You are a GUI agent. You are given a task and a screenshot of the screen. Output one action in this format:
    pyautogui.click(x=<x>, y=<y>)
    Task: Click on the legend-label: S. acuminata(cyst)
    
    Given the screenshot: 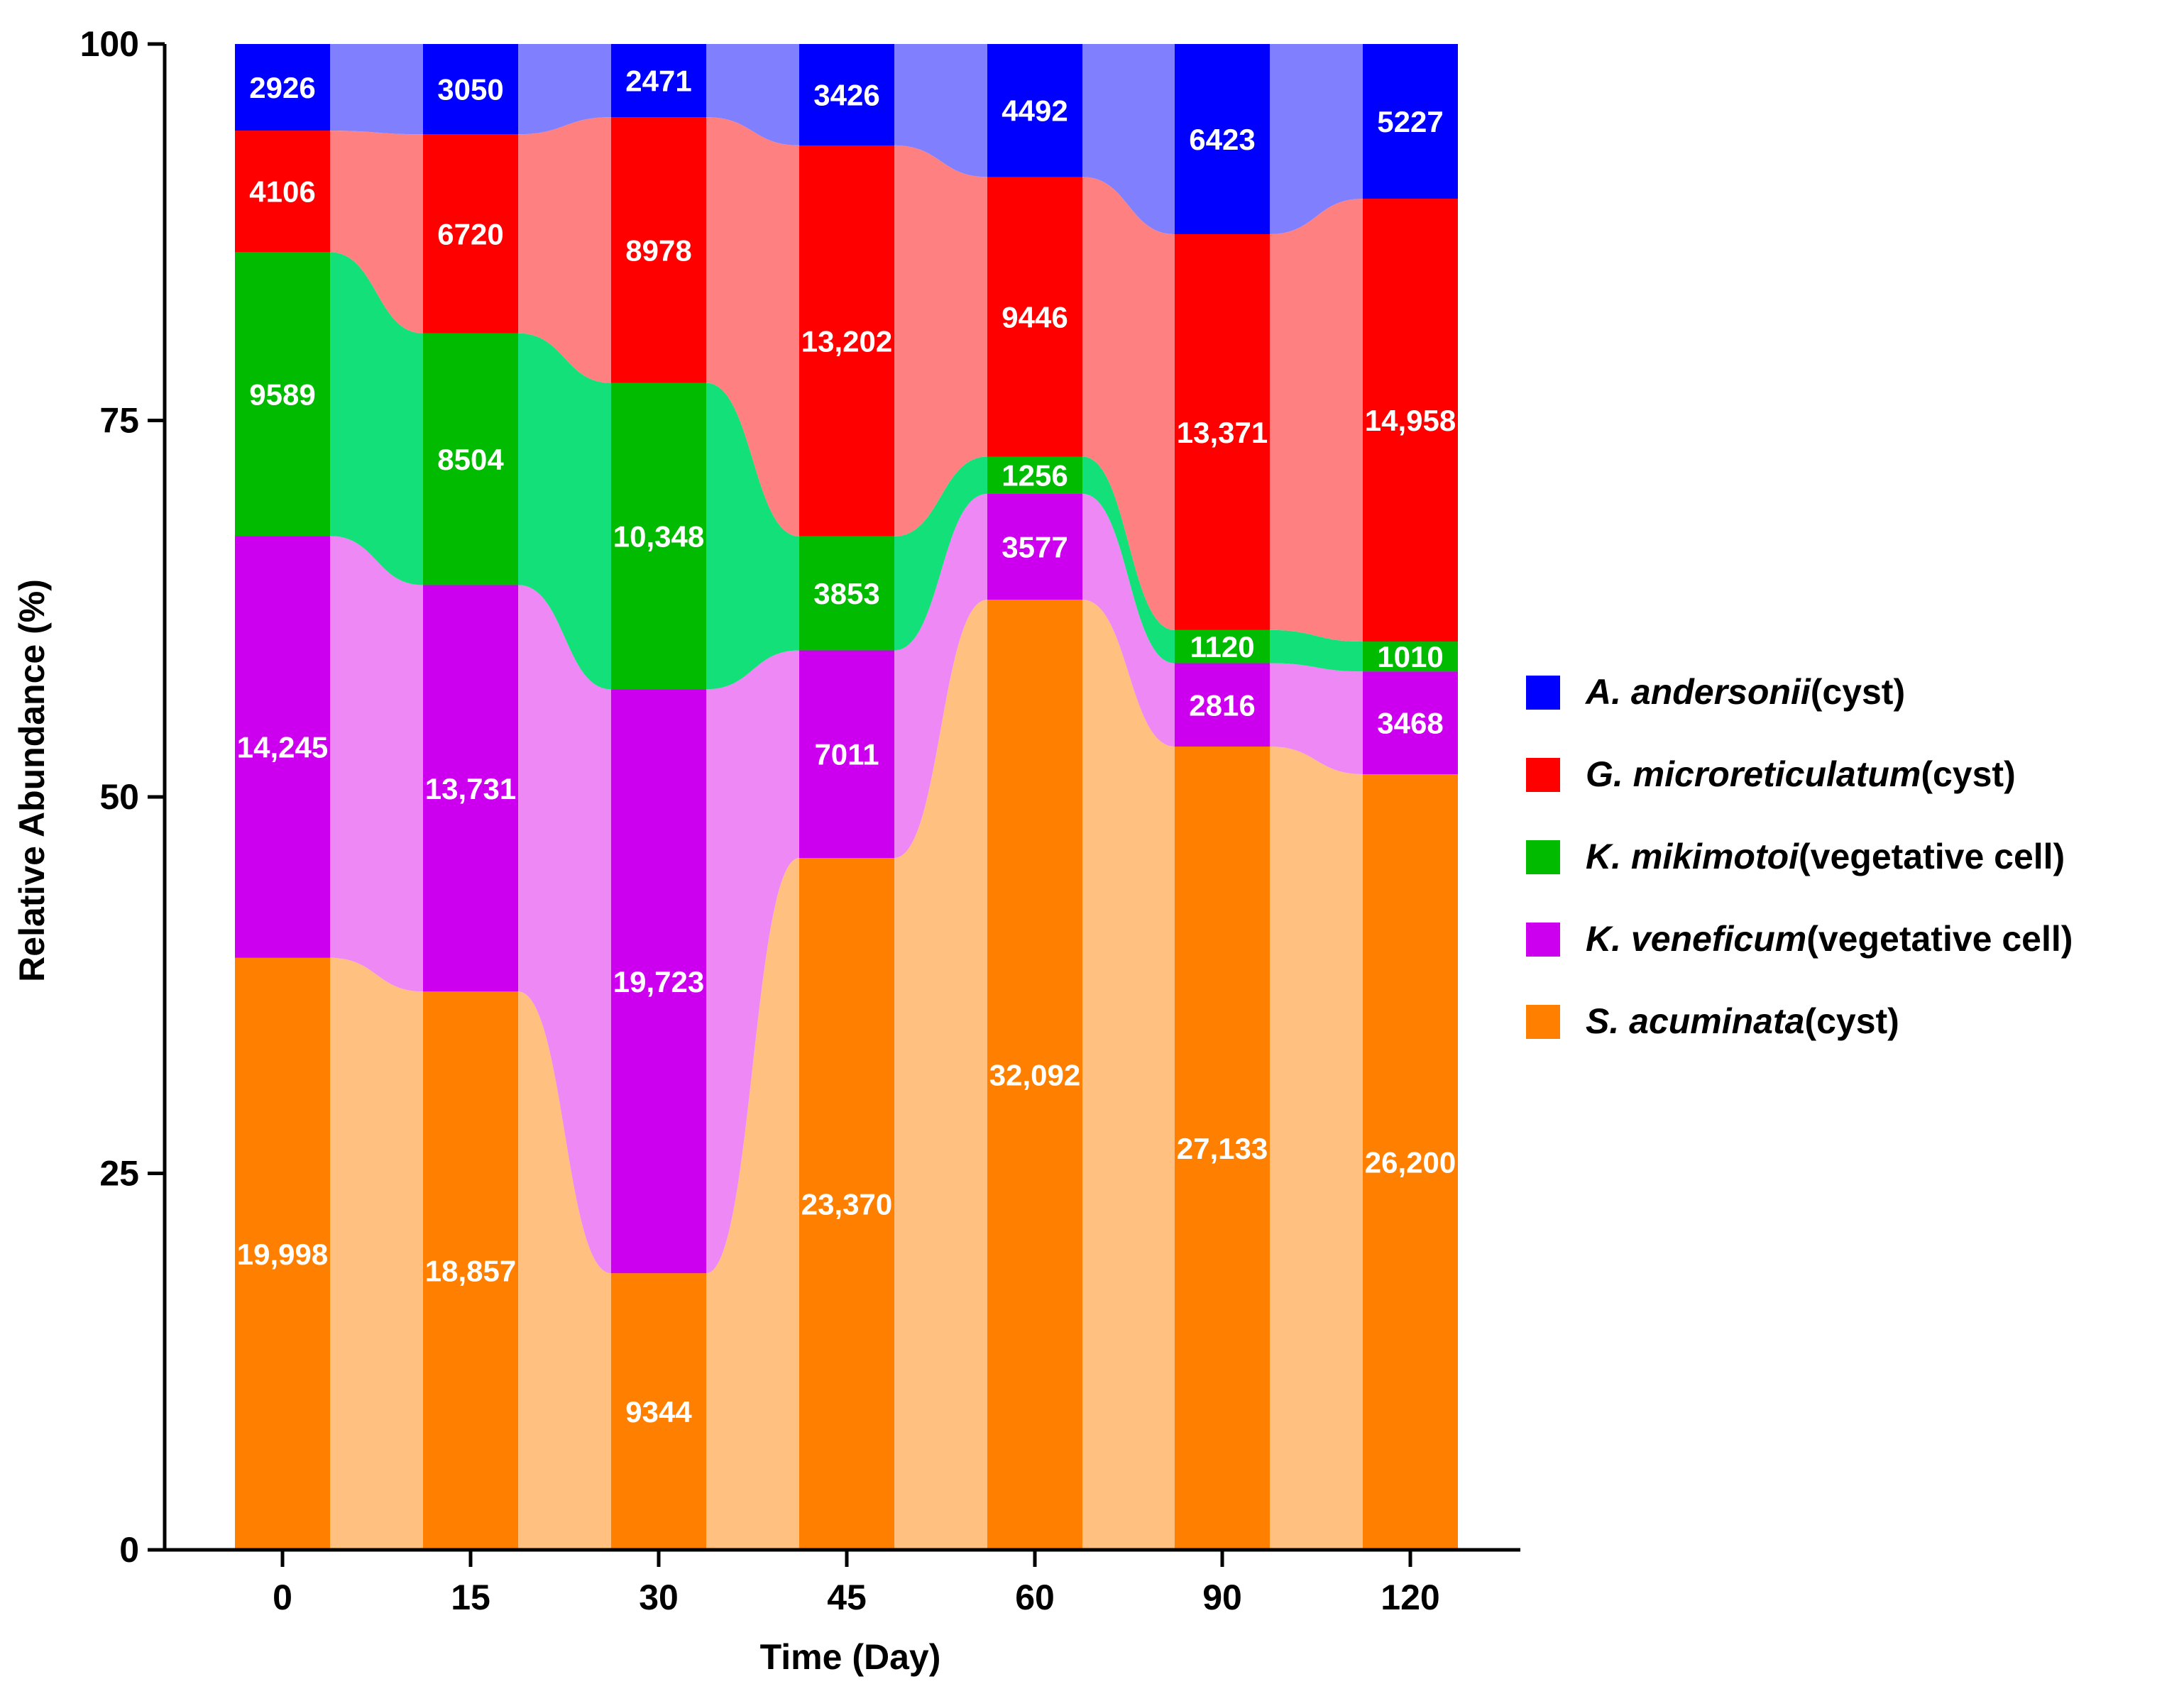 What is the action you would take?
    pyautogui.click(x=1743, y=1021)
    